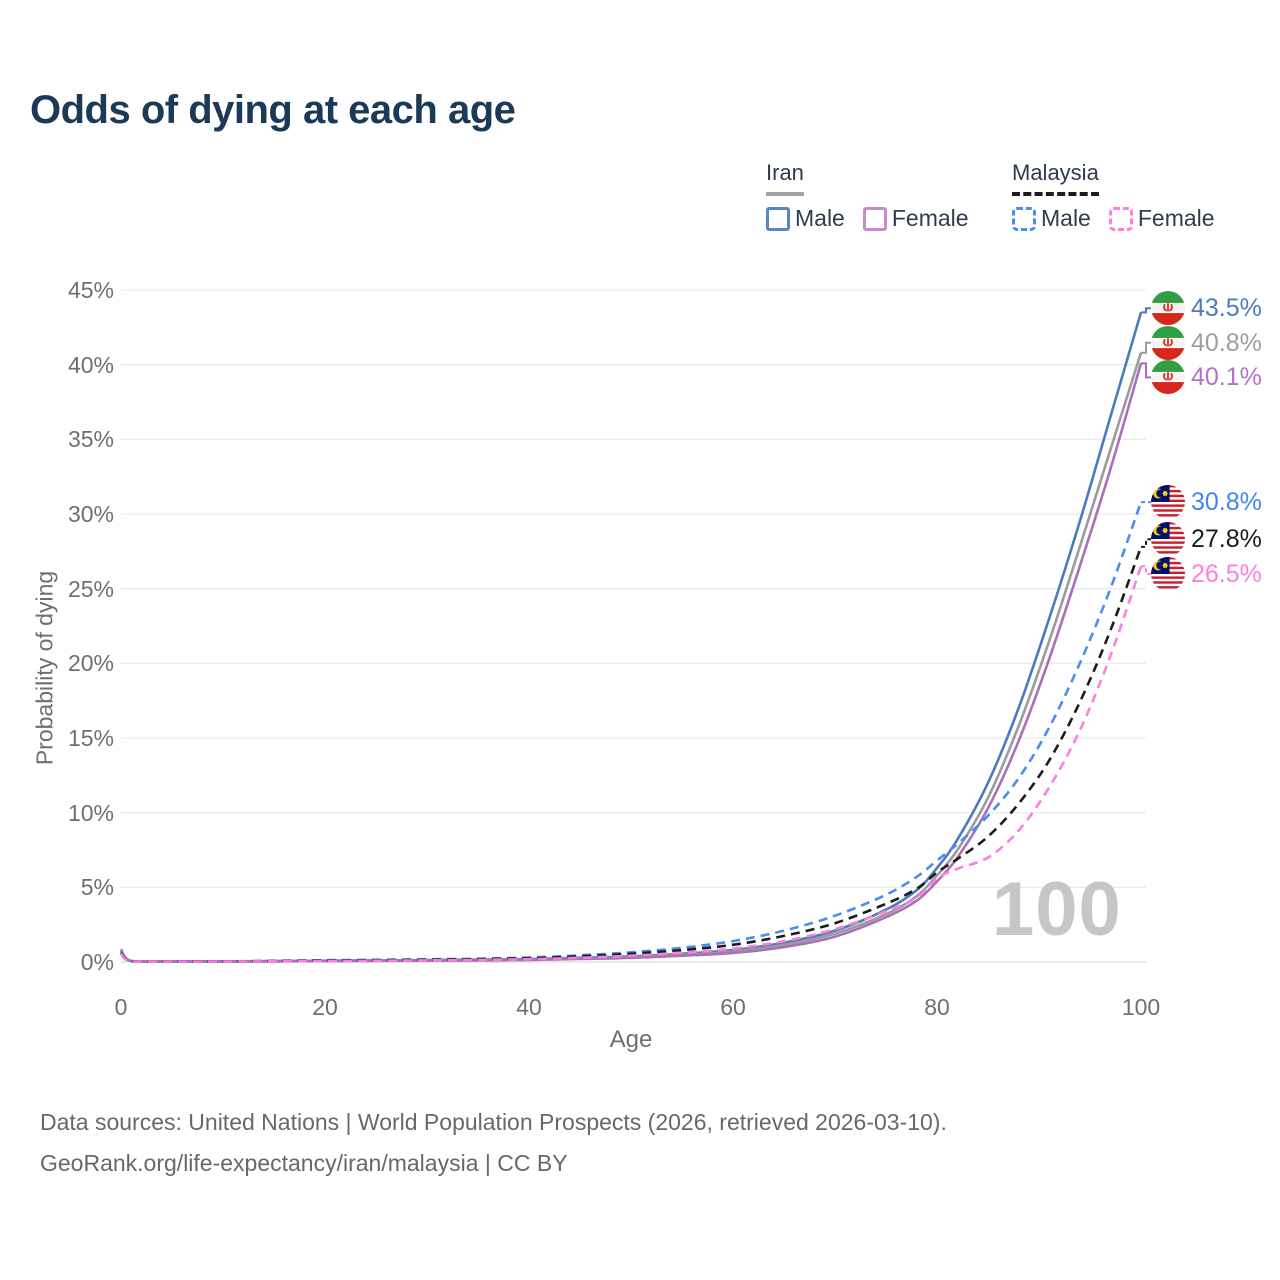 The width and height of the screenshot is (1280, 1280). Describe the element at coordinates (785, 194) in the screenshot. I see `legend-underline-iran` at that location.